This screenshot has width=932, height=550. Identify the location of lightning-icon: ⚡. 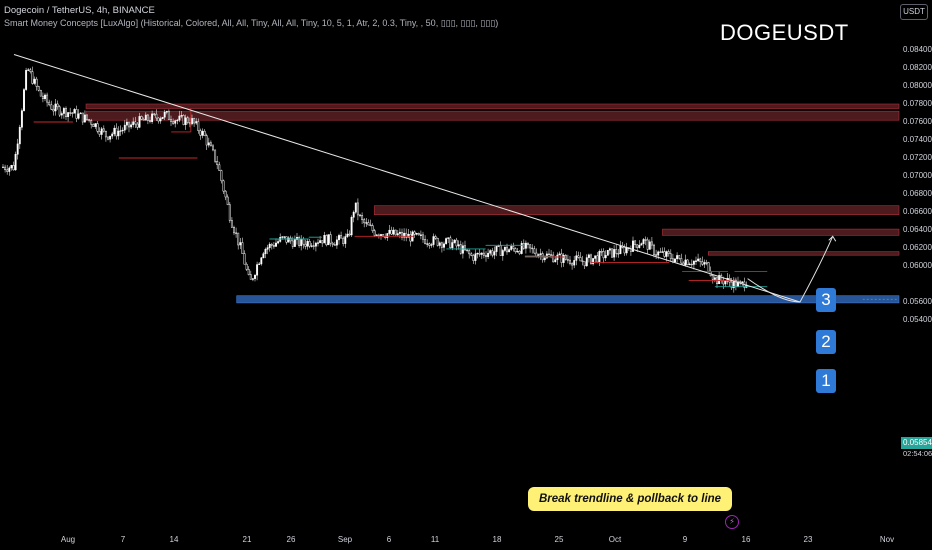
(732, 522).